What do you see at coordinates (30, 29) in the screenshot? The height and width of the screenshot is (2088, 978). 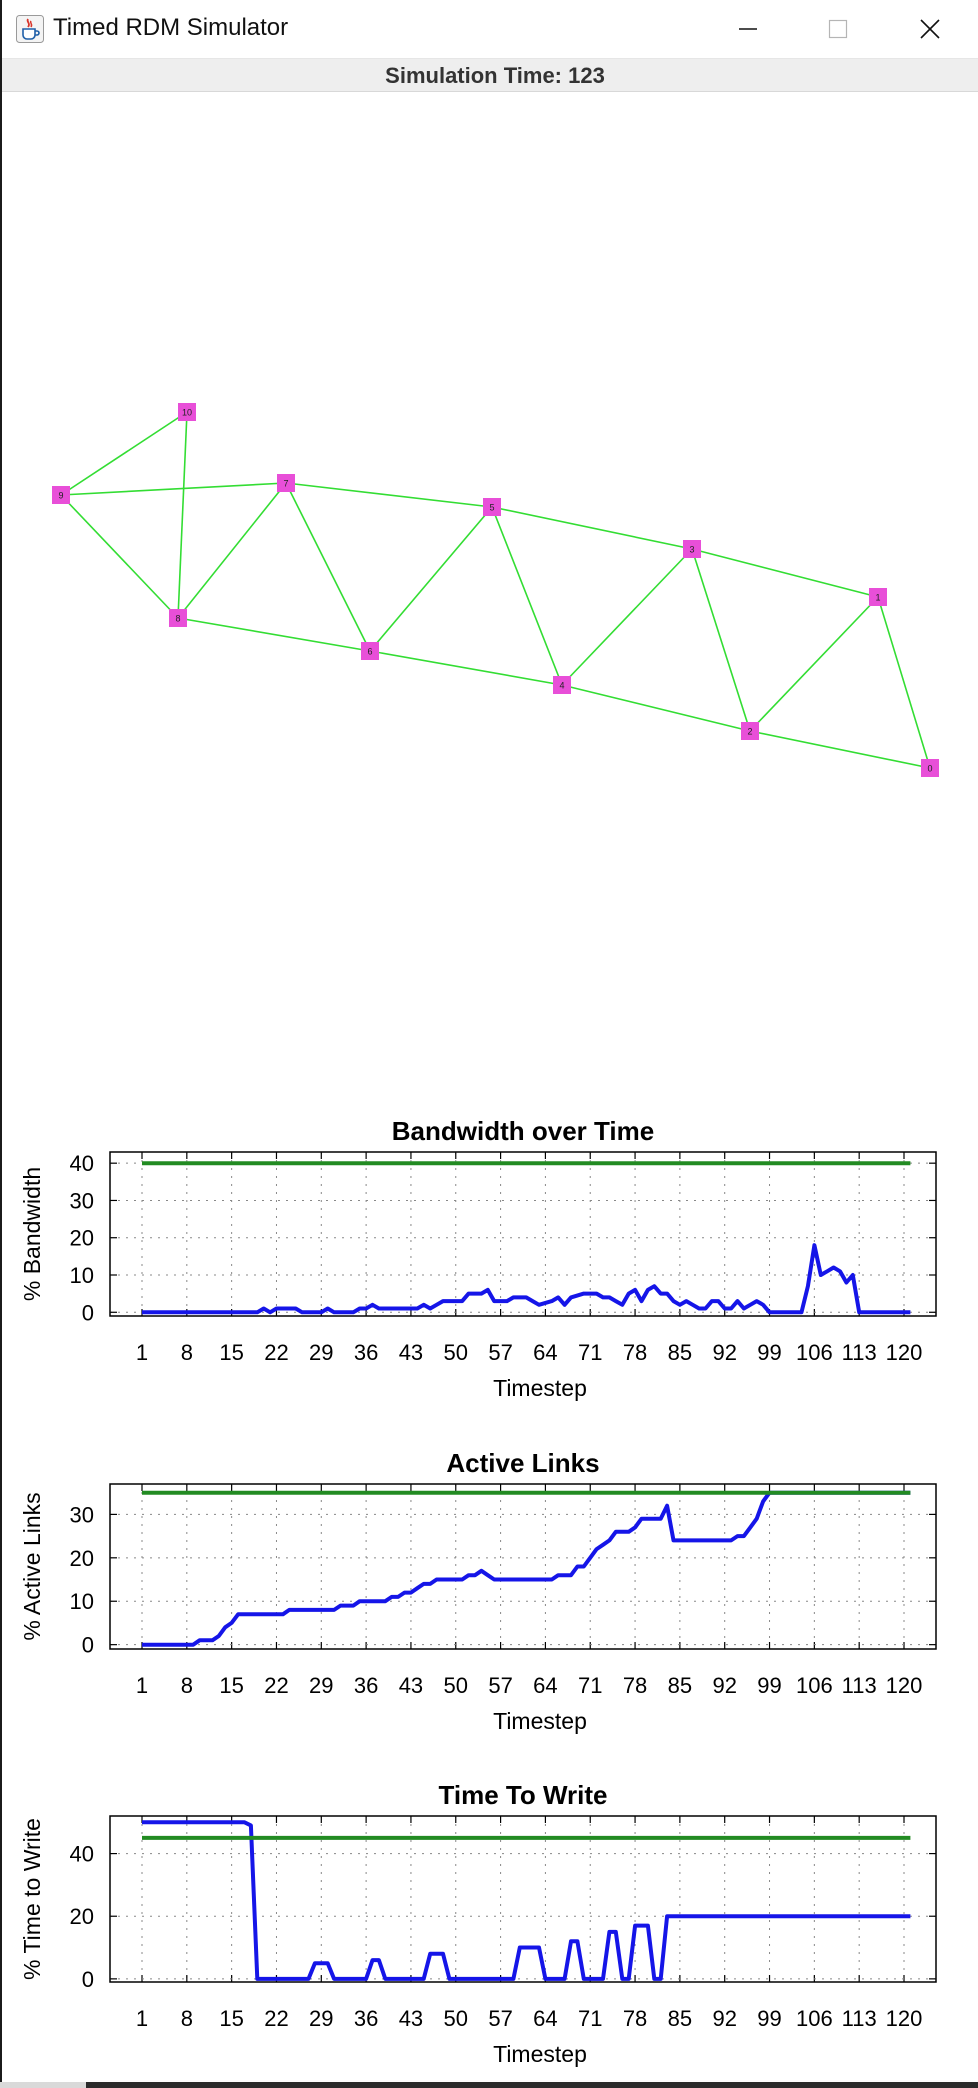 I see `java-coffee-cup-icon` at bounding box center [30, 29].